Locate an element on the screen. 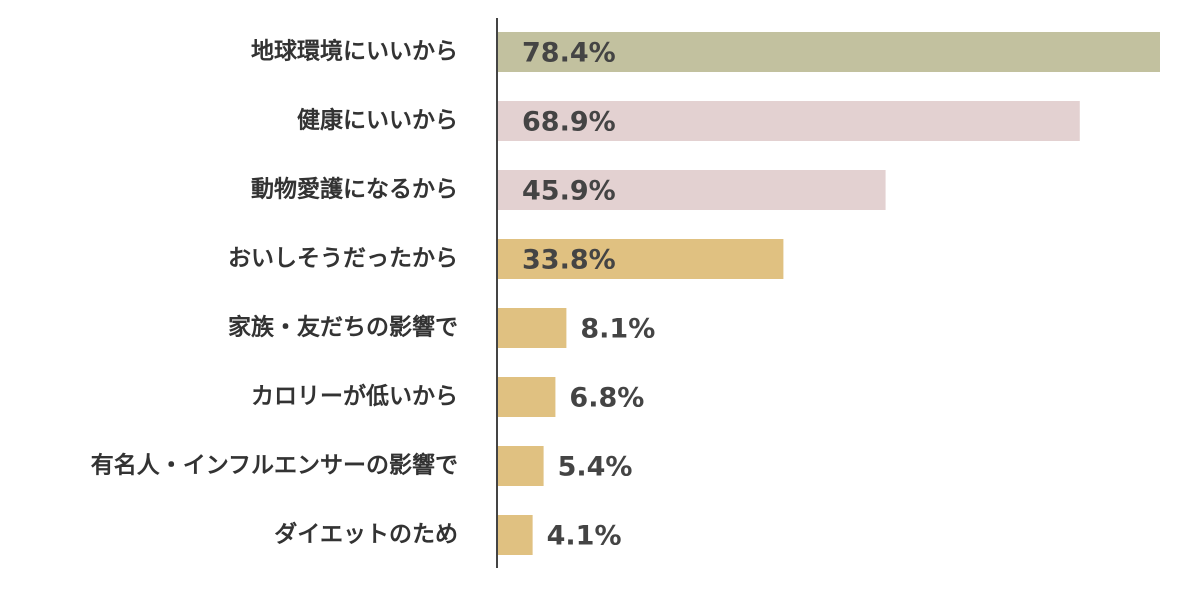 The height and width of the screenshot is (593, 1199). value-label: 5.4% is located at coordinates (595, 467).